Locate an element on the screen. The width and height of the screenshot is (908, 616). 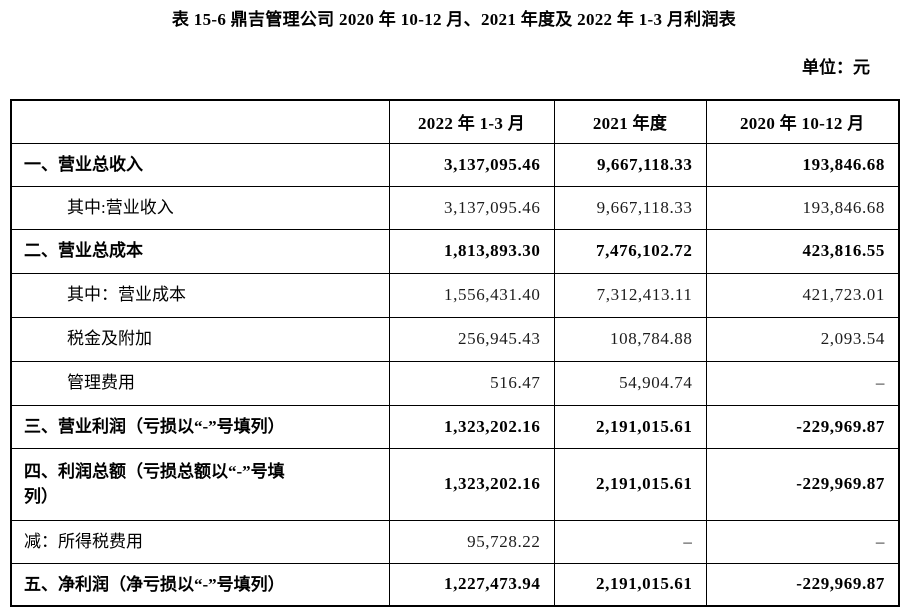
row-label: 管理费用 is located at coordinates (200, 383).